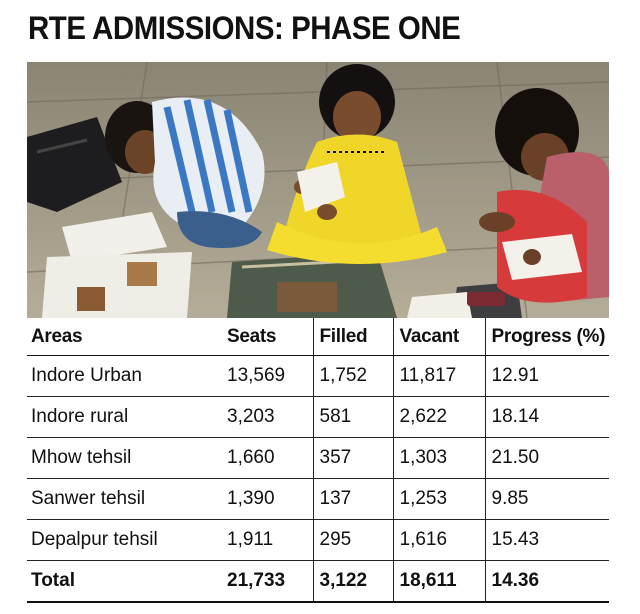  What do you see at coordinates (352, 337) in the screenshot?
I see `header-filled: Filled` at bounding box center [352, 337].